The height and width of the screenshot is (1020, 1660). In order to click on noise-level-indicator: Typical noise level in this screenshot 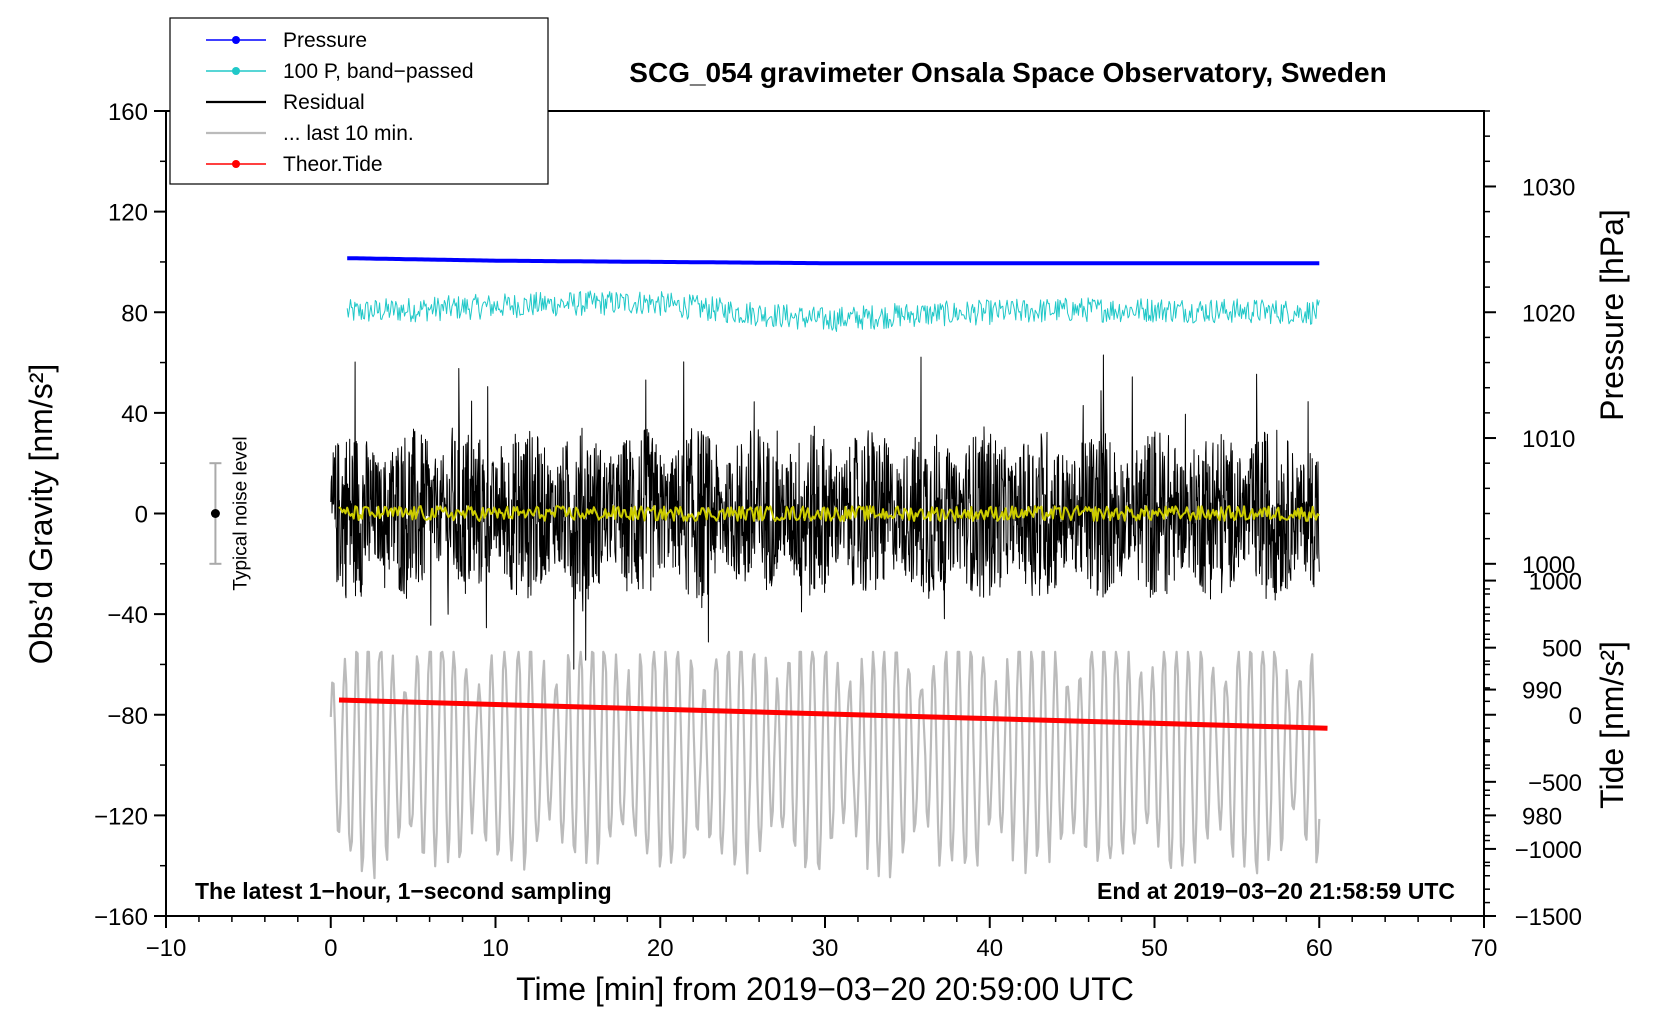, I will do `click(230, 513)`.